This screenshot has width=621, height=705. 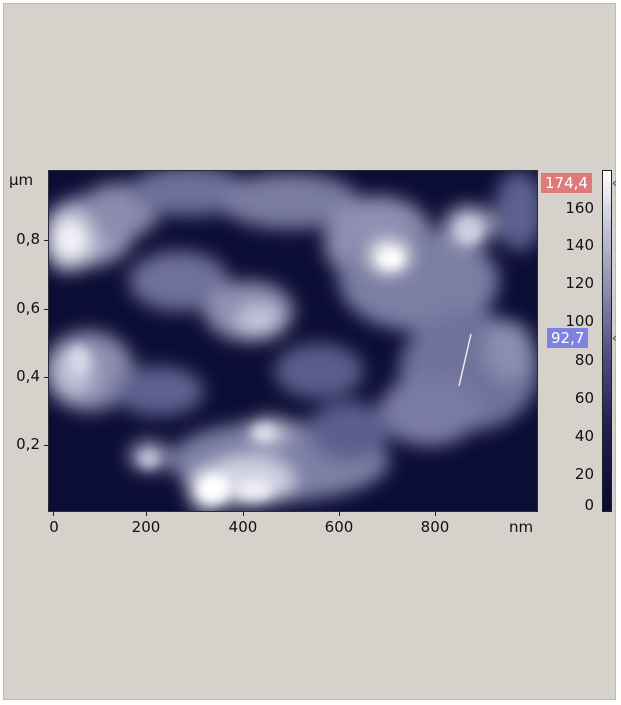 I want to click on colorbar-tick-label: 20, so click(x=584, y=474).